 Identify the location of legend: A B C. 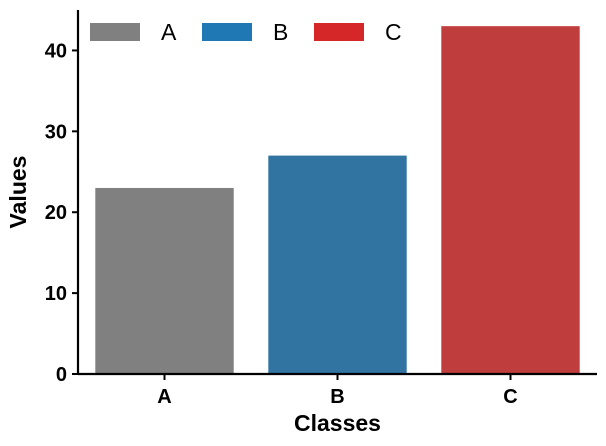
(246, 32).